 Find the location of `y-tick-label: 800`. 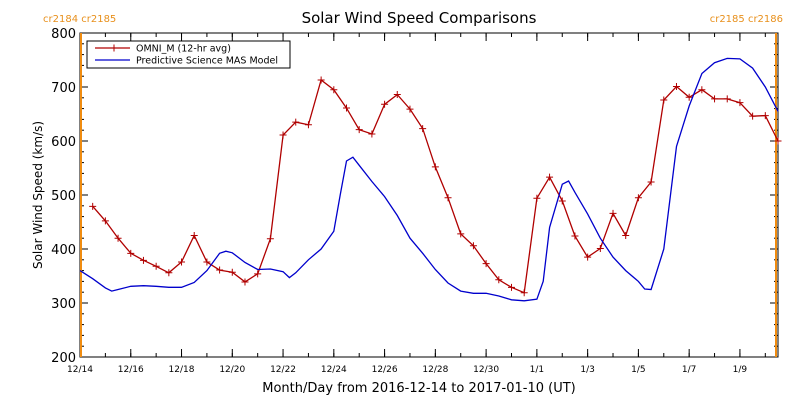

y-tick-label: 800 is located at coordinates (63, 34).